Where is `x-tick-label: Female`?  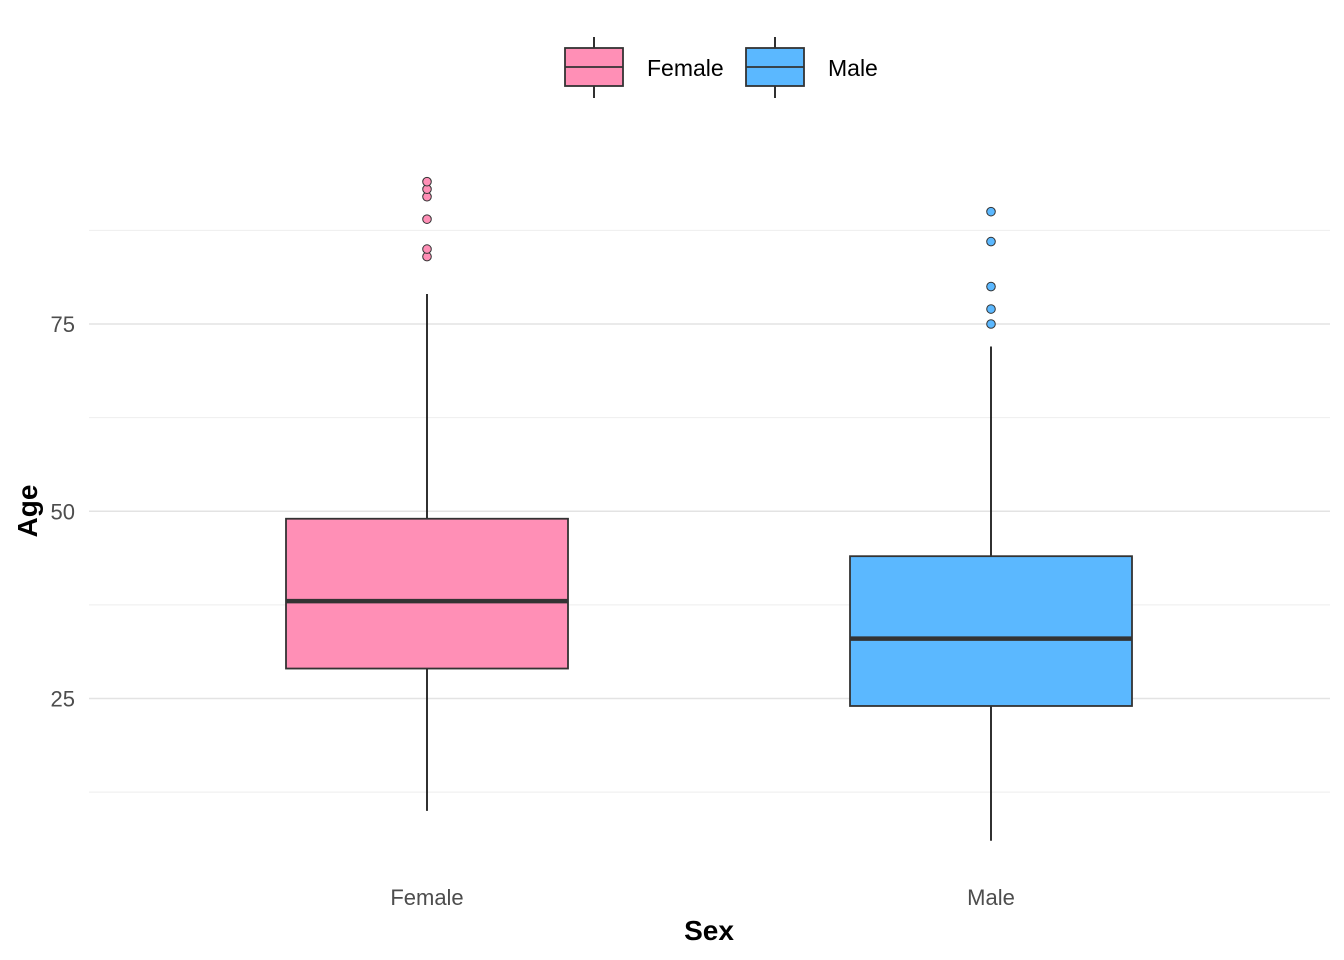
x-tick-label: Female is located at coordinates (426, 897).